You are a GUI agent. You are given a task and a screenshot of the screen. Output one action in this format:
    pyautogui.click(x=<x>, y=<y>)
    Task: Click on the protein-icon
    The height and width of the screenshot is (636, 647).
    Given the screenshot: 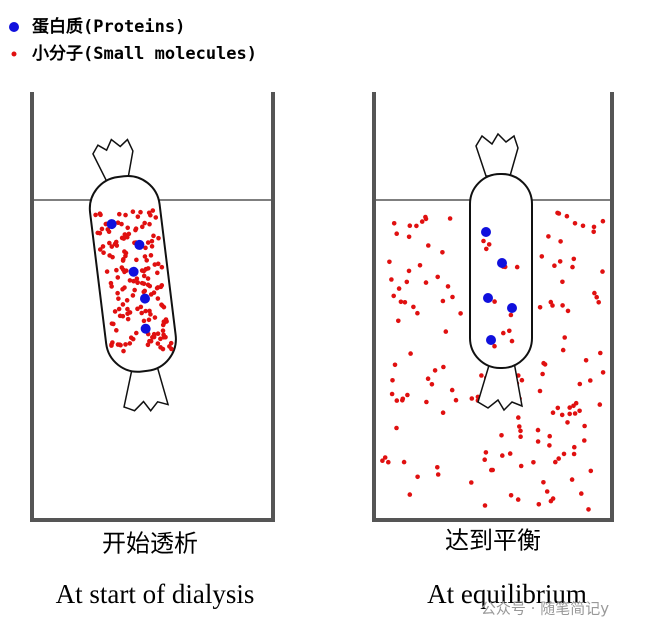 What is the action you would take?
    pyautogui.click(x=14, y=27)
    